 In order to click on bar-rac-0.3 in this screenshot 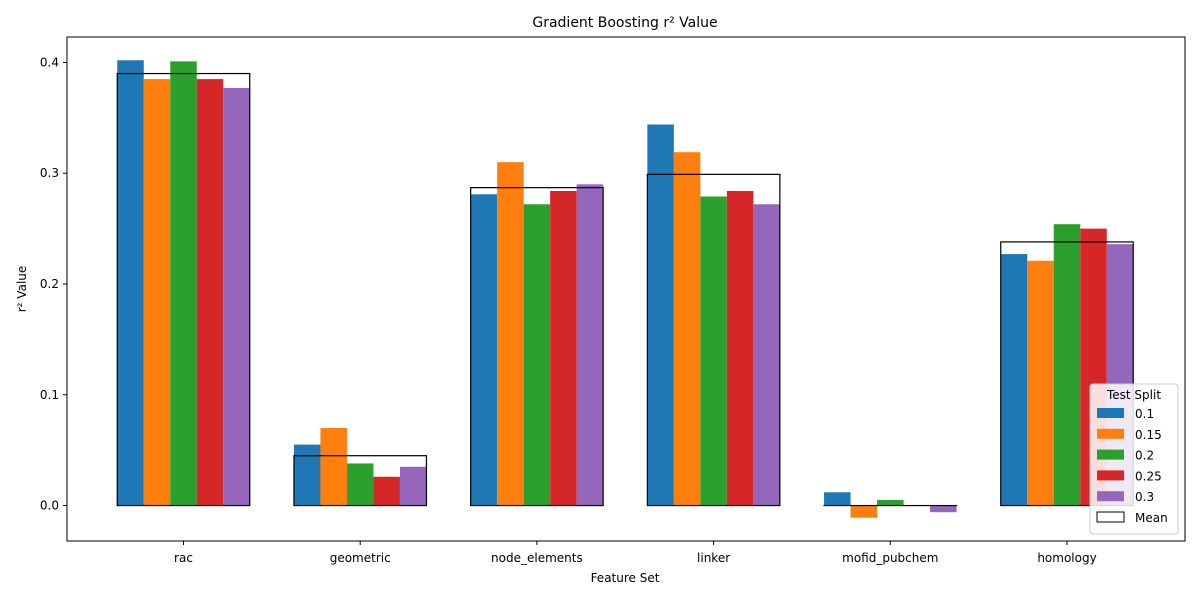, I will do `click(236, 296)`.